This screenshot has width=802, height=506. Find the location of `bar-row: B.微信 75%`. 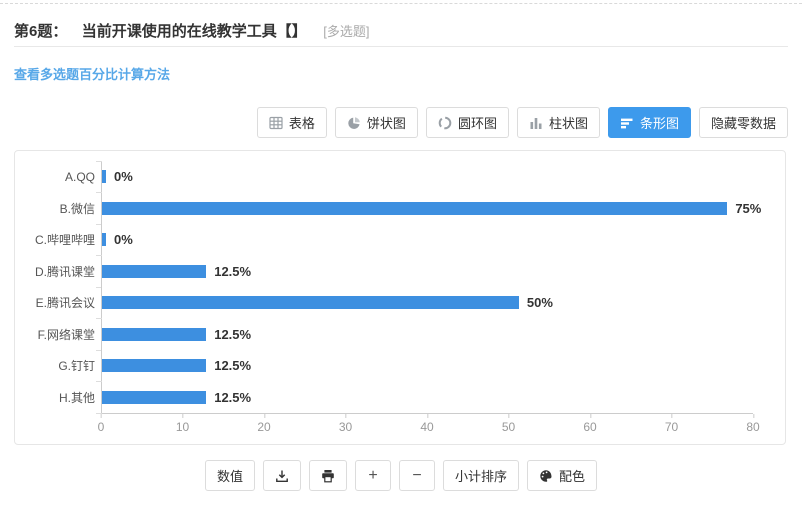

bar-row: B.微信 75% is located at coordinates (392, 208).